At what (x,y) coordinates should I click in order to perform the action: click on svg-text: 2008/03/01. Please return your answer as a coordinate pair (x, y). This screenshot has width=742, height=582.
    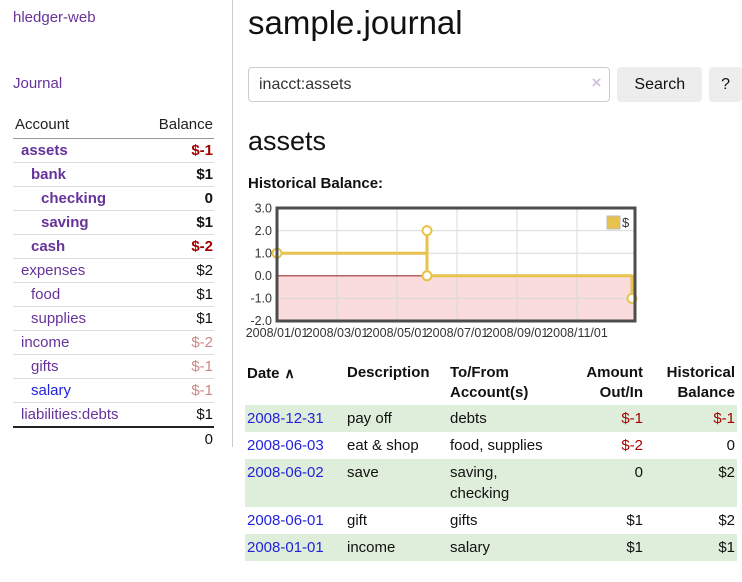
    Looking at the image, I should click on (337, 333).